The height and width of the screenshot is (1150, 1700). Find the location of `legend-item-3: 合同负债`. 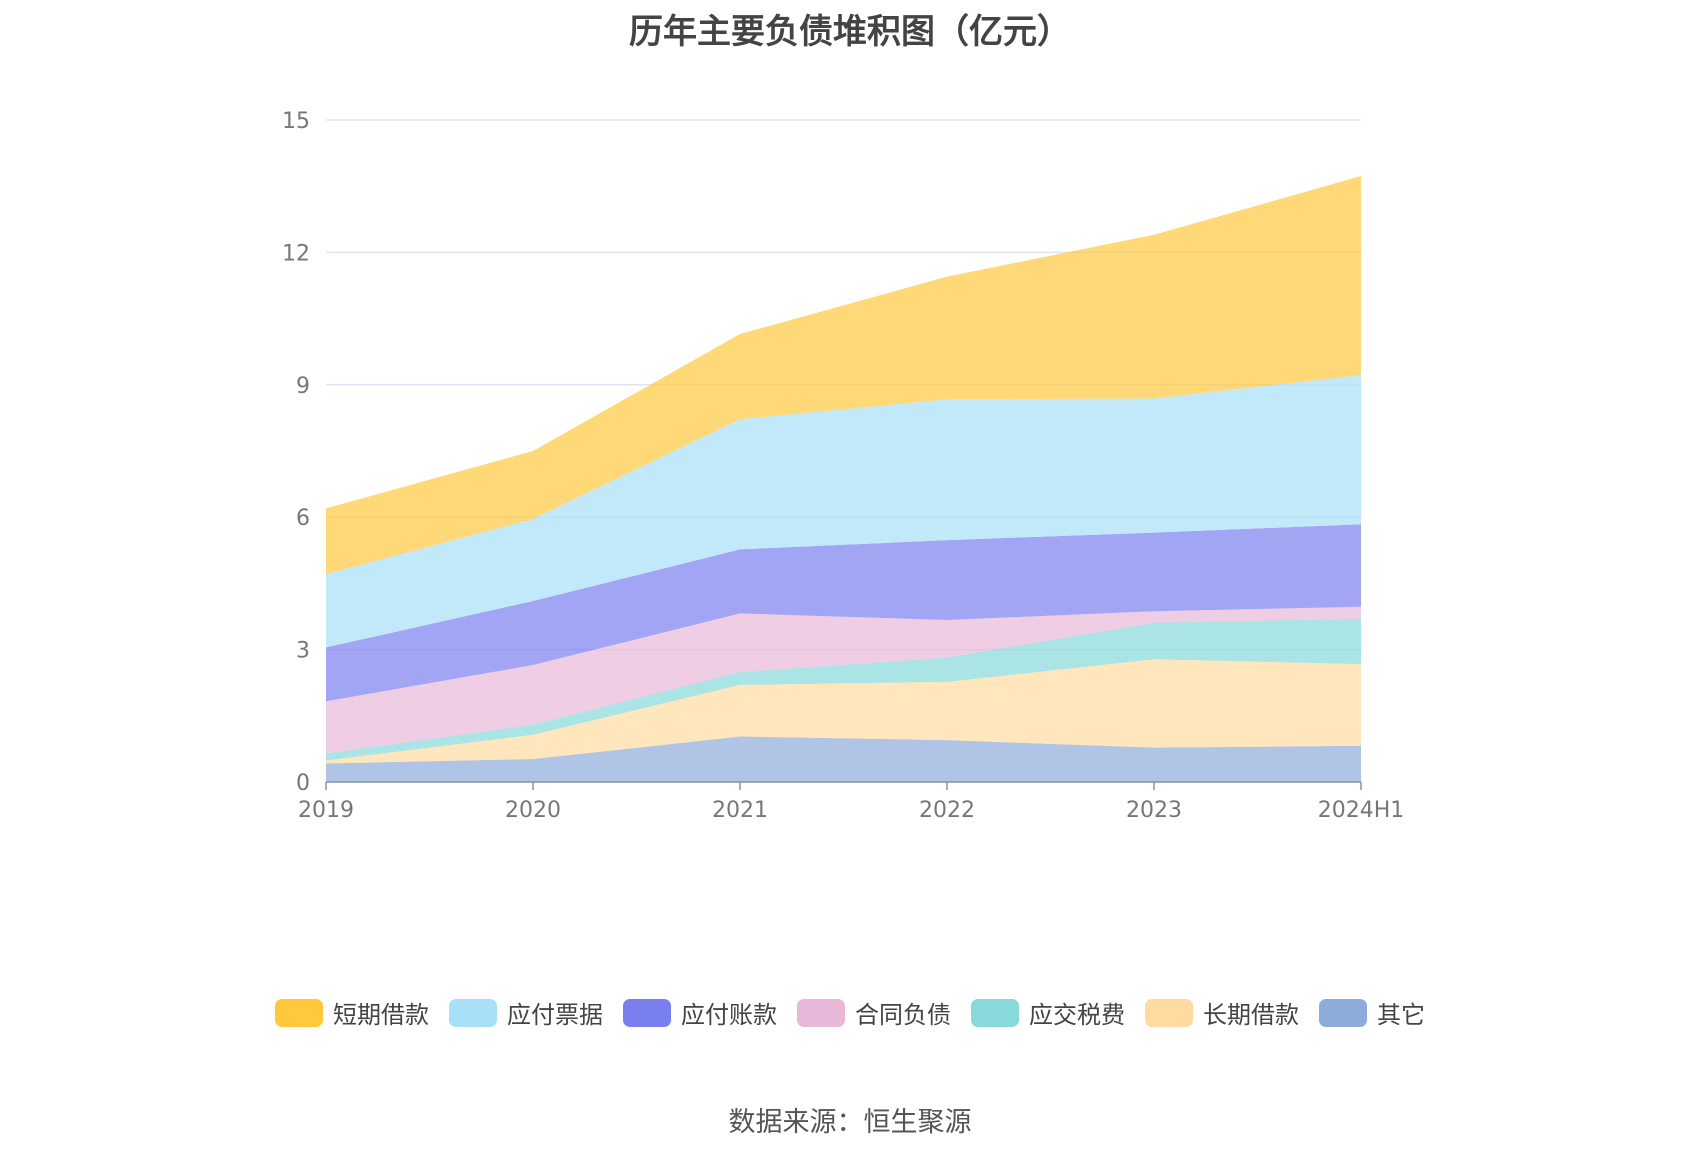

legend-item-3: 合同负债 is located at coordinates (874, 1012).